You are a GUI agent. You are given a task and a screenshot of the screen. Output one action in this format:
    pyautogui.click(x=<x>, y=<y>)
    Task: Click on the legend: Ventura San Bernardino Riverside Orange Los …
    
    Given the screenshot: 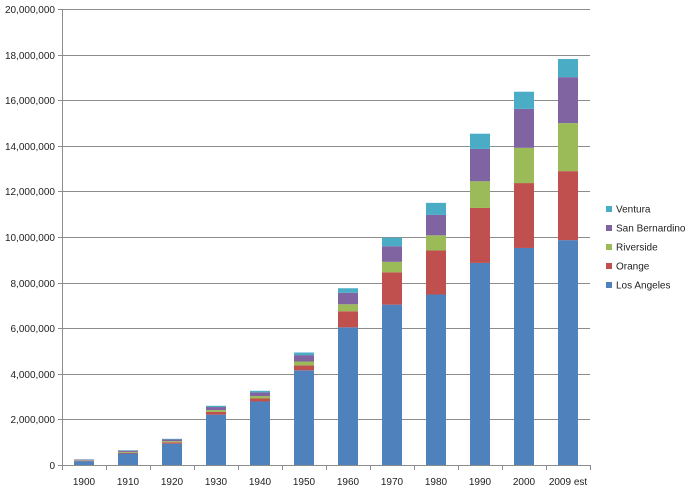 What is the action you would take?
    pyautogui.click(x=646, y=248)
    